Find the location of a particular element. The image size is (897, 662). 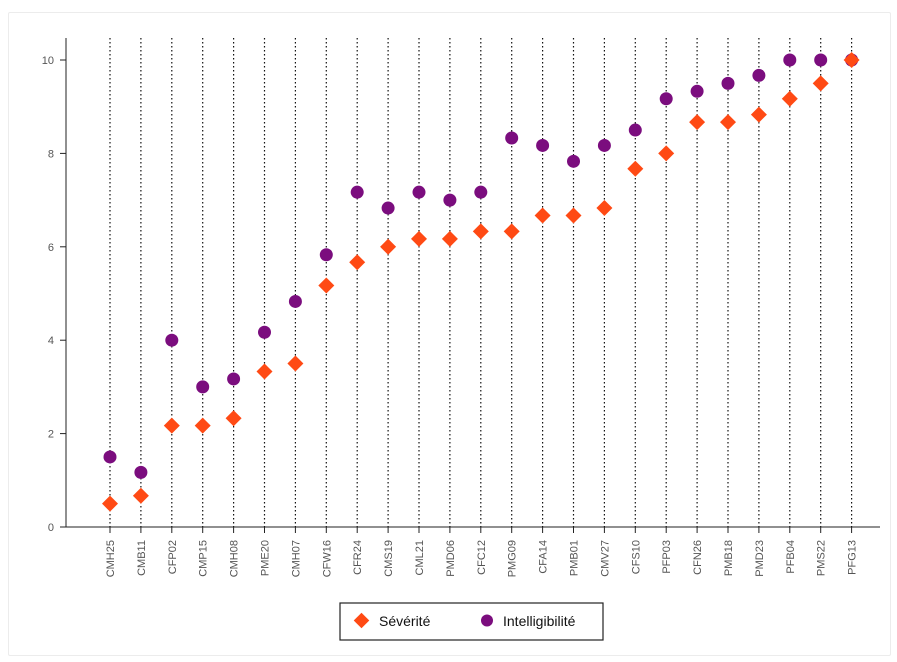

y-tick-label: 6 is located at coordinates (51, 248).